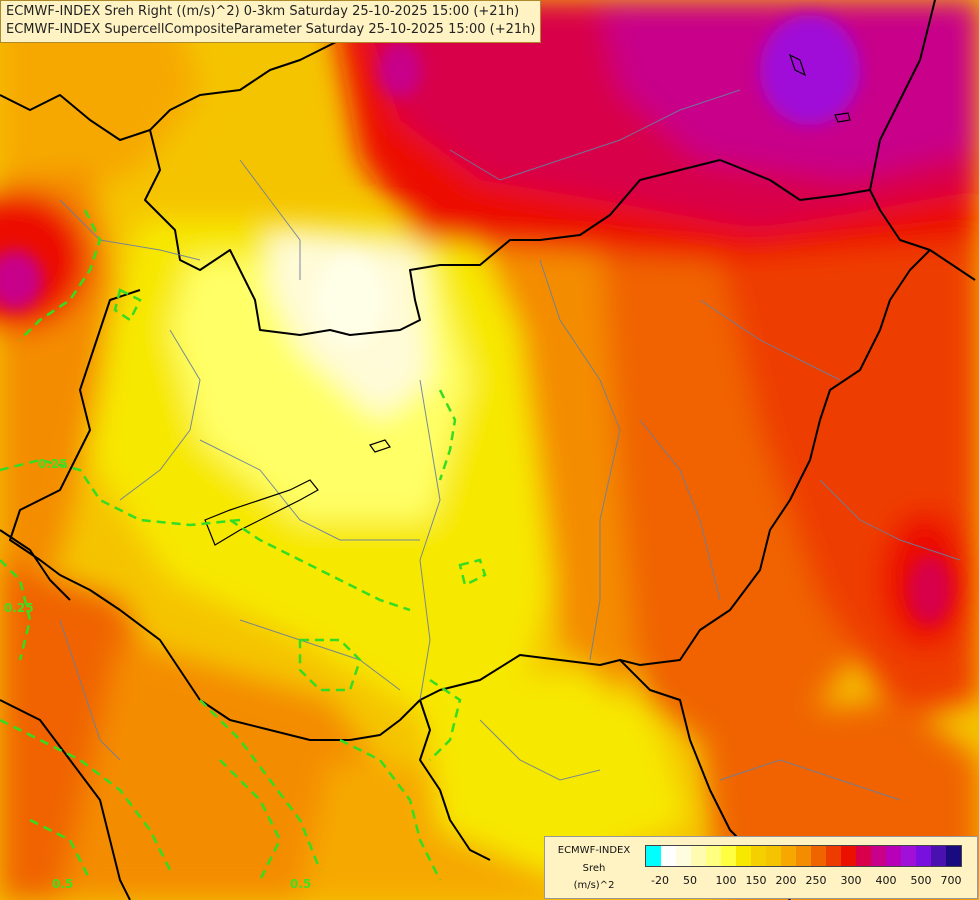  Describe the element at coordinates (842, 117) in the screenshot. I see `lake-east-small` at that location.